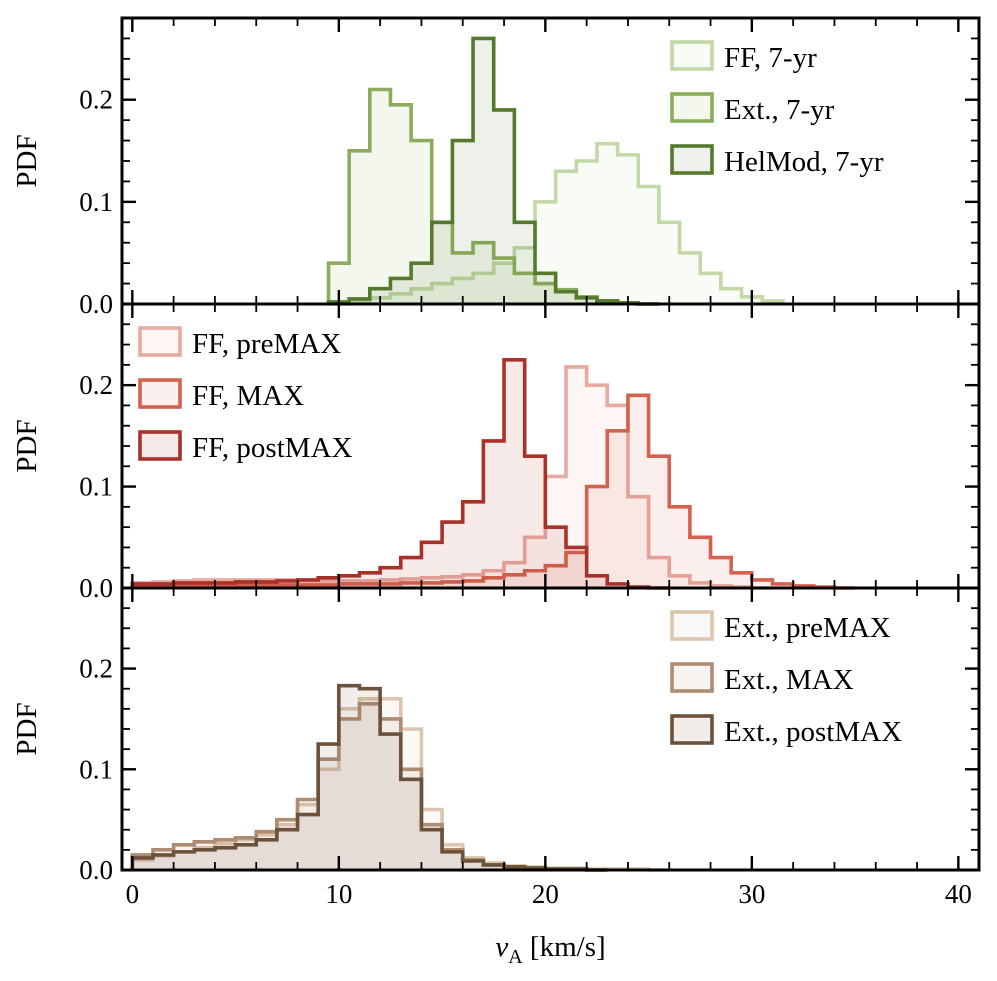  I want to click on legend-item: FF, 7-yr, so click(743, 57).